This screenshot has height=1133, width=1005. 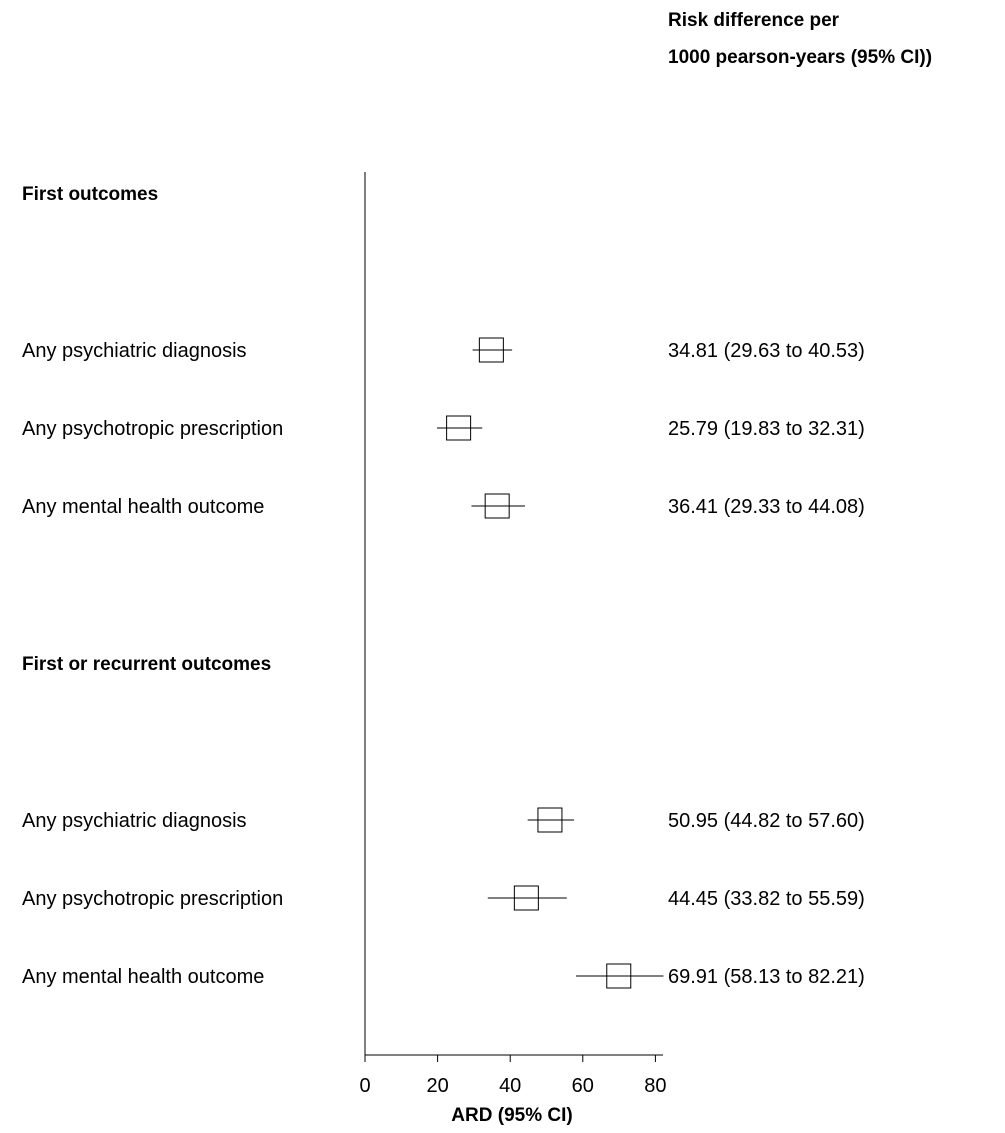 What do you see at coordinates (583, 1086) in the screenshot?
I see `x-tick-label: 60` at bounding box center [583, 1086].